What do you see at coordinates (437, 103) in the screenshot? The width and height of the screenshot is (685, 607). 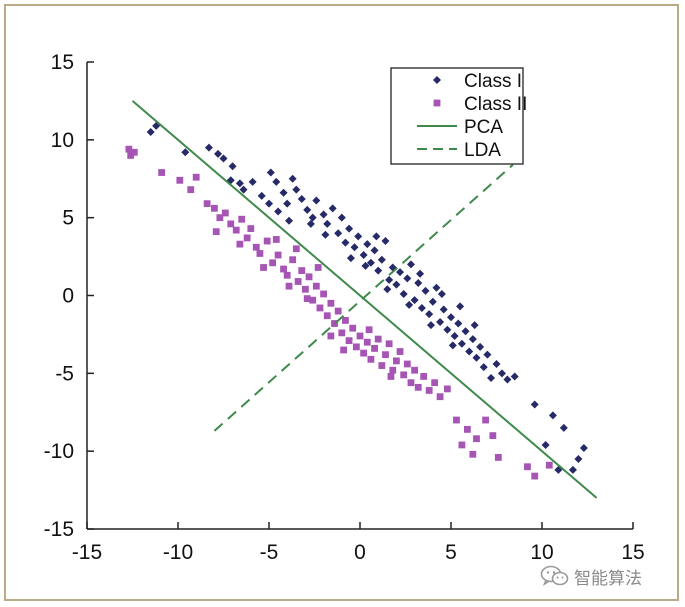 I see `legend-swatch-class-ii` at bounding box center [437, 103].